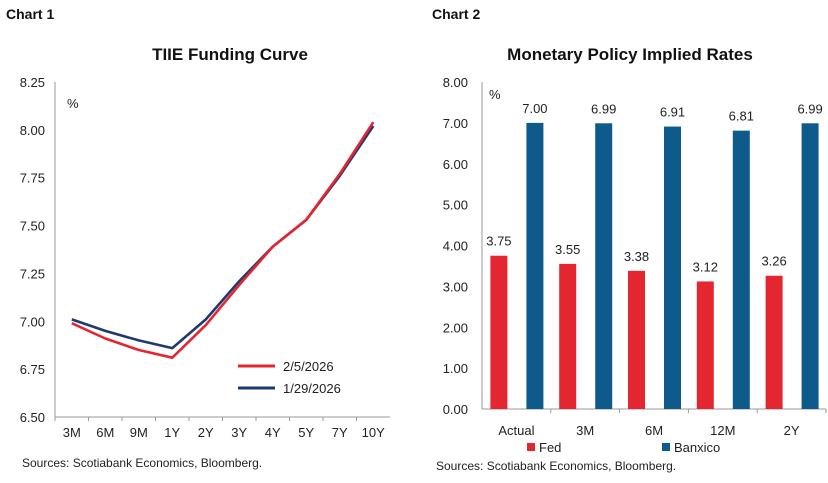  What do you see at coordinates (312, 388) in the screenshot?
I see `chart1-legend-label: 1/29/2026` at bounding box center [312, 388].